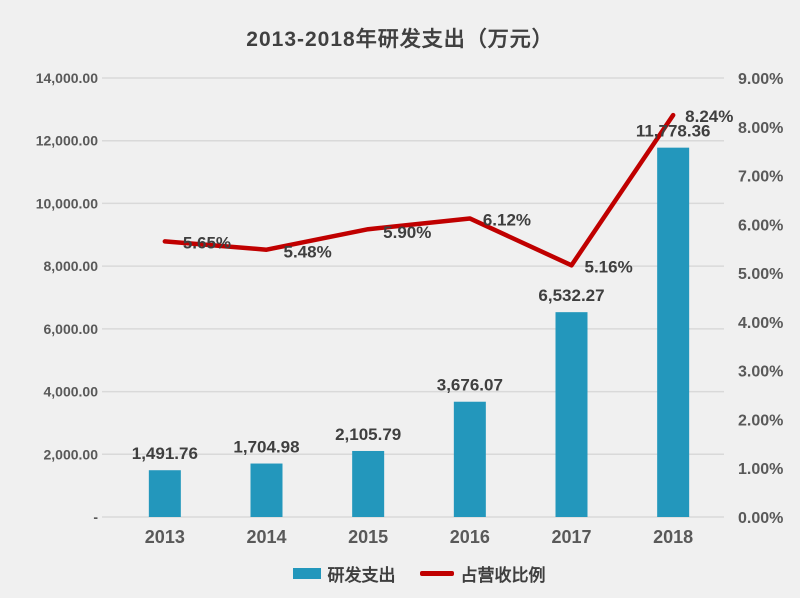 Image resolution: width=800 pixels, height=598 pixels. I want to click on y-axis-right-tick-label: 2.00%, so click(760, 420).